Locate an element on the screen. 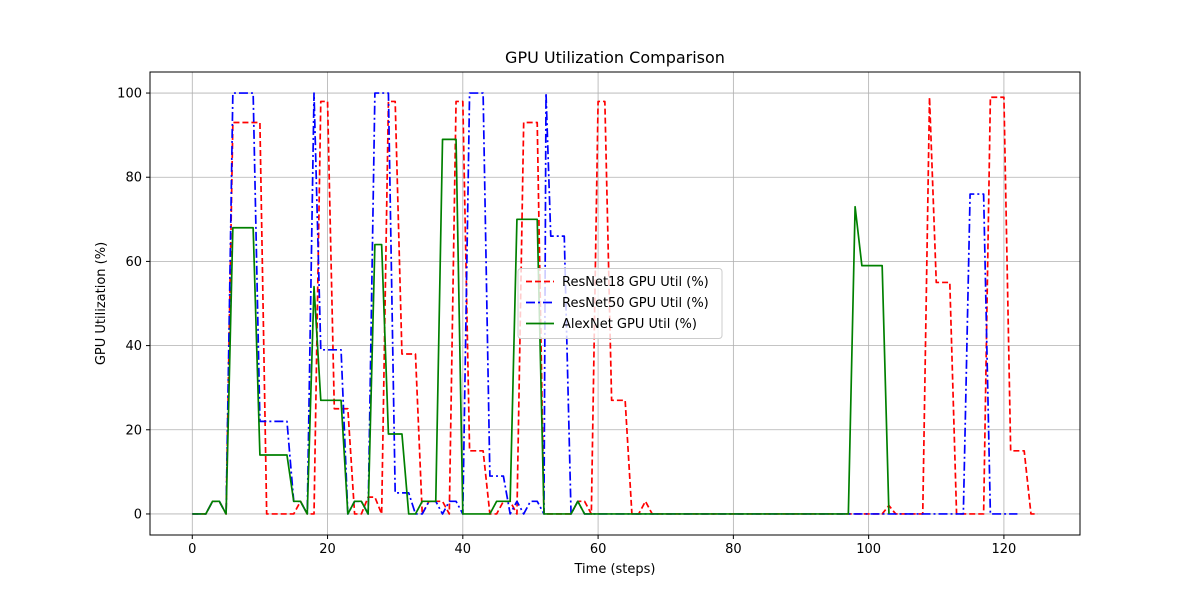  y-tick-label: 40 is located at coordinates (133, 346).